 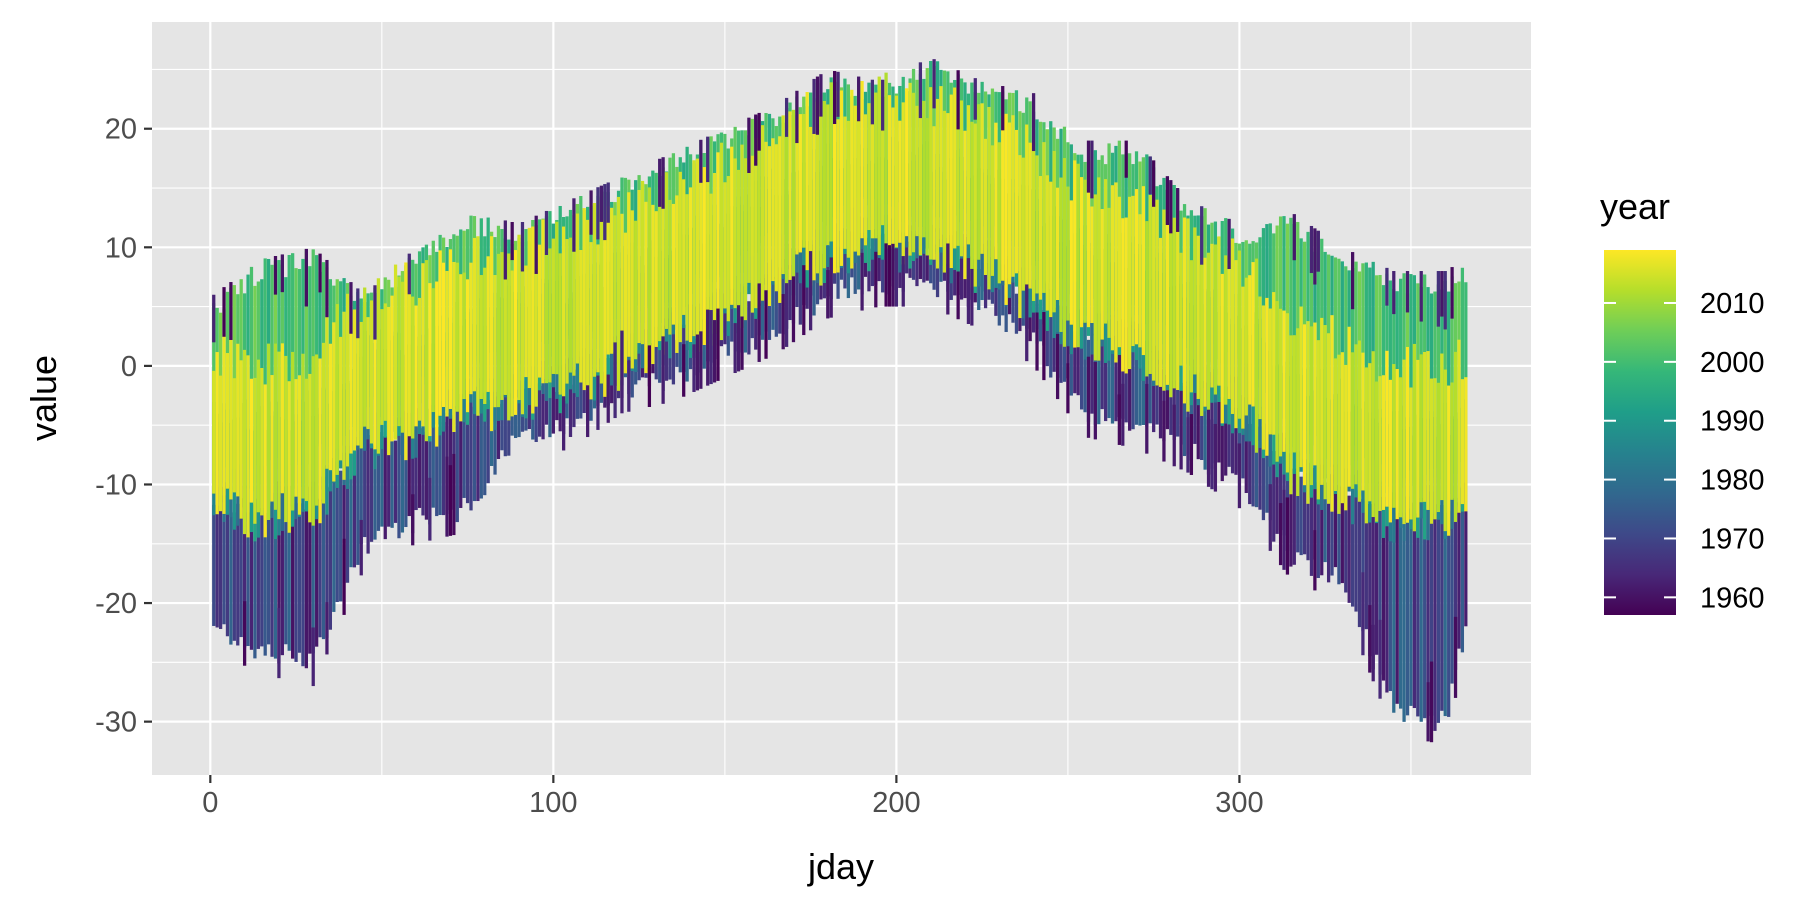 I want to click on legend-tick-label: 1990, so click(x=1732, y=422).